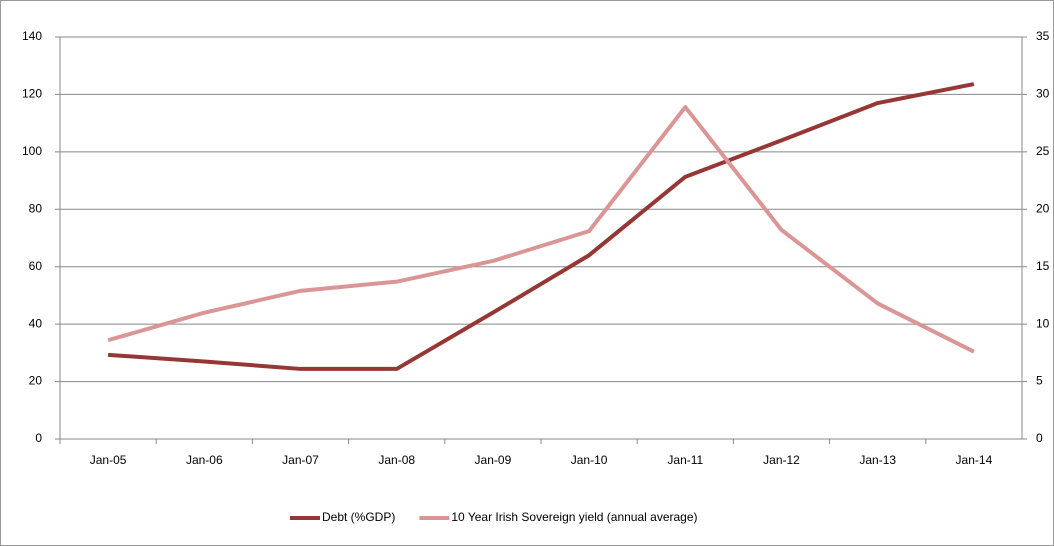 Image resolution: width=1054 pixels, height=546 pixels. What do you see at coordinates (781, 460) in the screenshot?
I see `x-tick-label: Jan-12` at bounding box center [781, 460].